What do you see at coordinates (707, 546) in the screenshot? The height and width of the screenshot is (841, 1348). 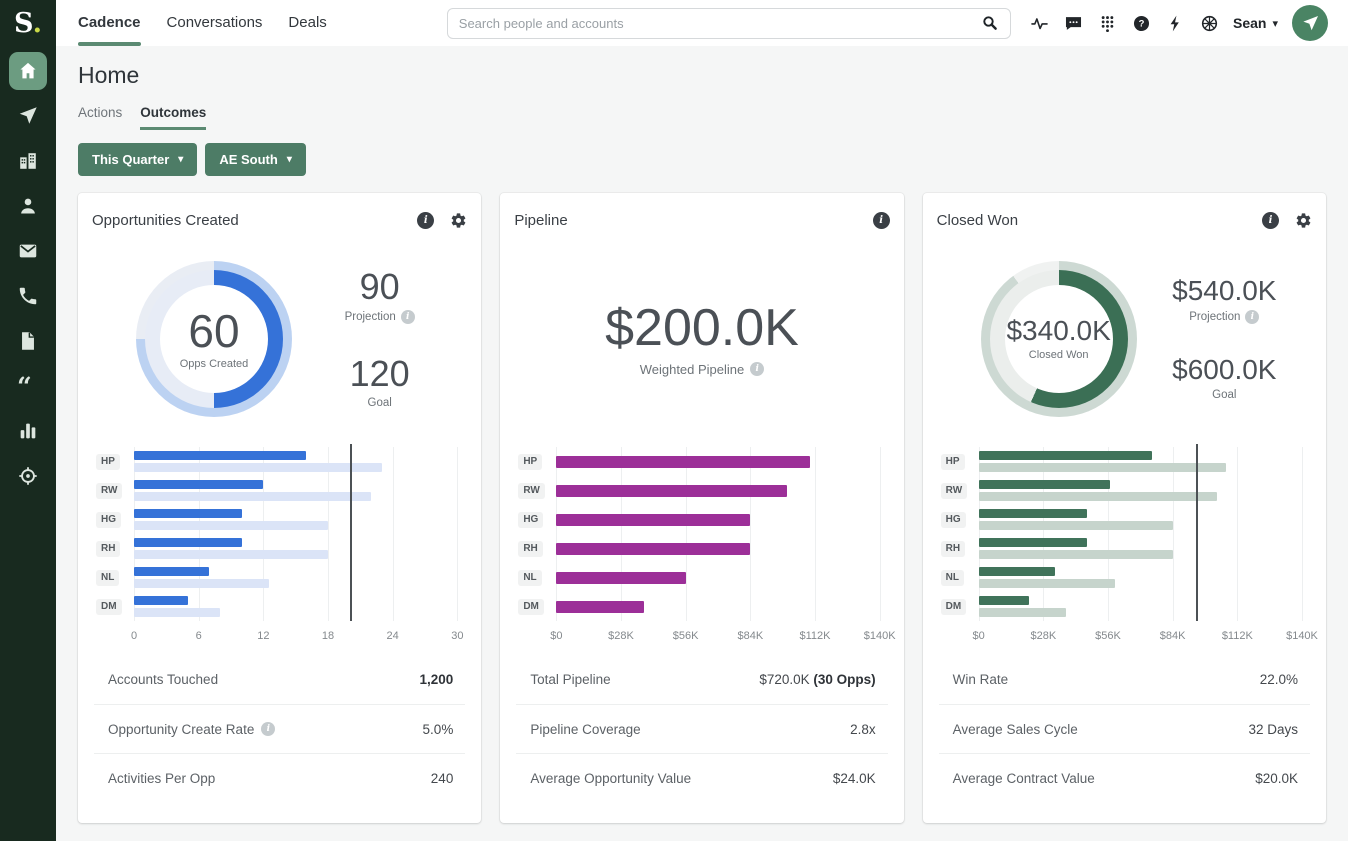 I see `grouped-bar-chart: HP RW HG RH NL DM $0 $28K $56K $84K $112K $140K` at bounding box center [707, 546].